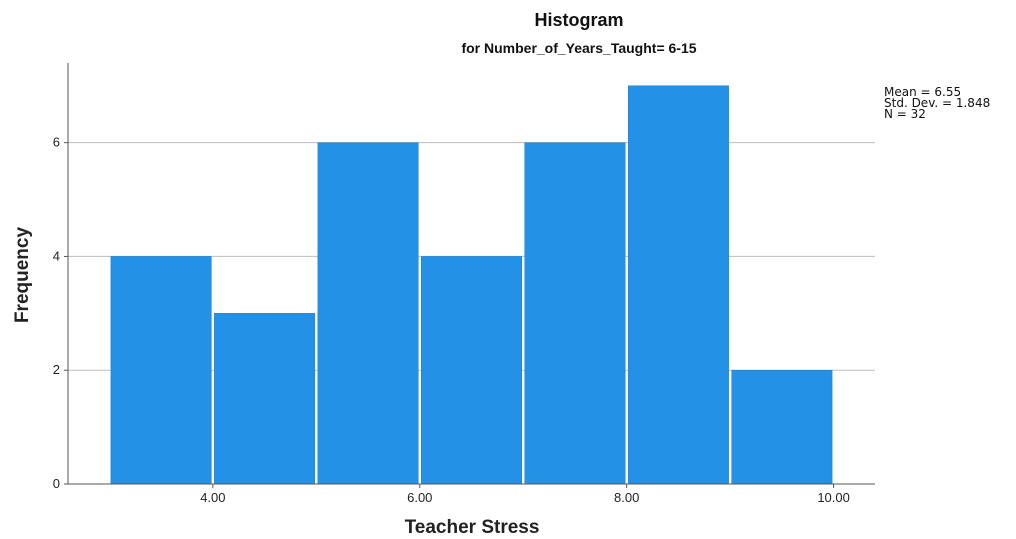 The width and height of the screenshot is (1016, 539). Describe the element at coordinates (56, 483) in the screenshot. I see `y-tick-label-0: 0` at that location.